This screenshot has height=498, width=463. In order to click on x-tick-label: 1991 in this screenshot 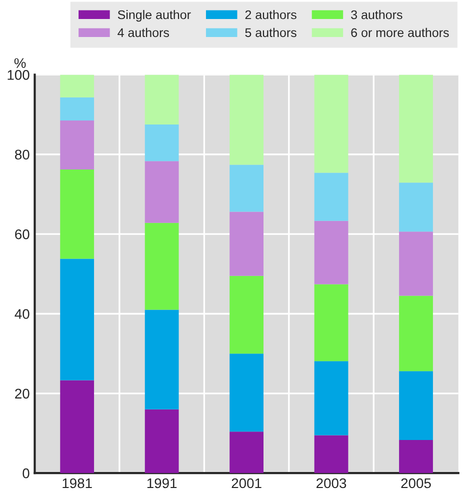, I will do `click(162, 483)`.